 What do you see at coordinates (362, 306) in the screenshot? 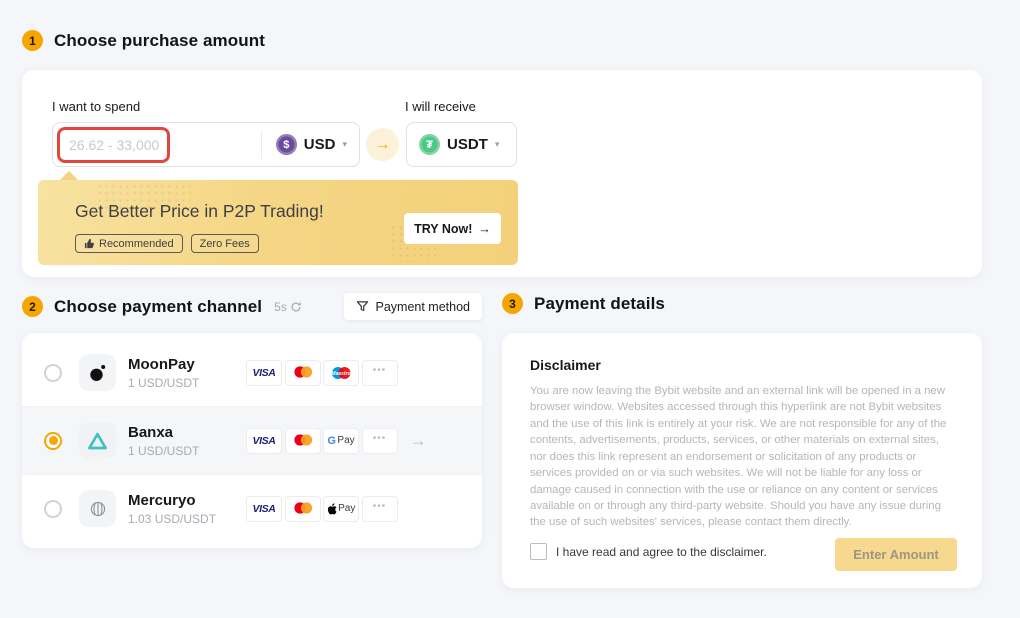
I see `filter-funnel-icon` at bounding box center [362, 306].